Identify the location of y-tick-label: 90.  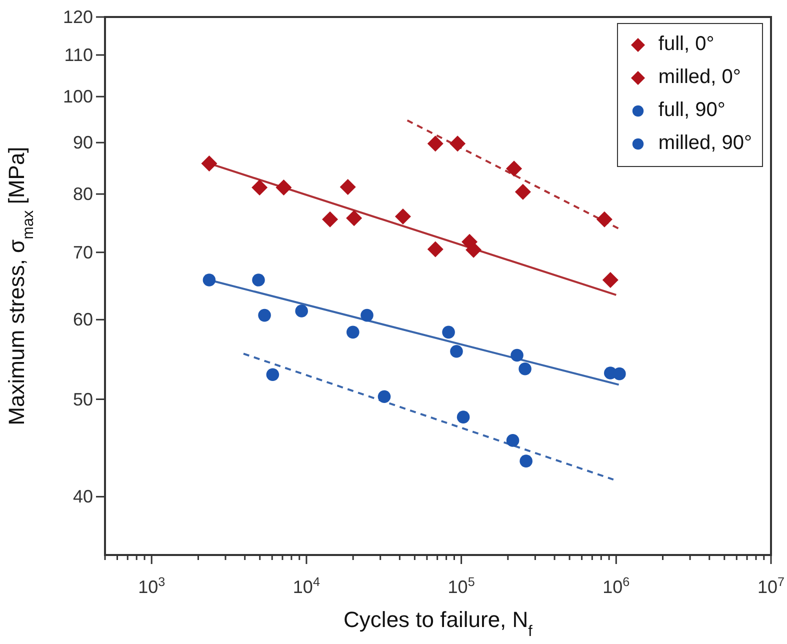
(82, 142).